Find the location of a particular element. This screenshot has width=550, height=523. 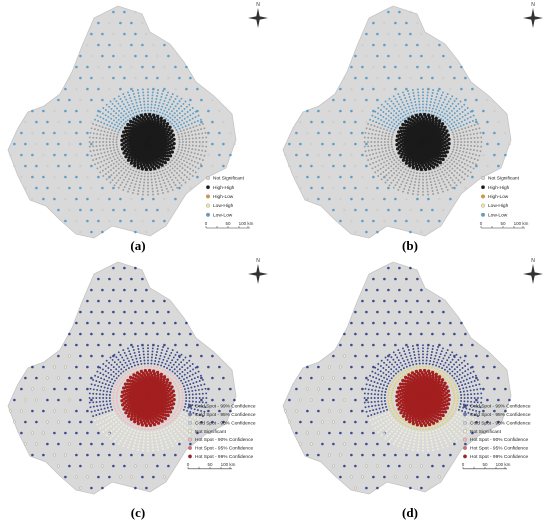

legend-label: High-Low is located at coordinates (498, 197).